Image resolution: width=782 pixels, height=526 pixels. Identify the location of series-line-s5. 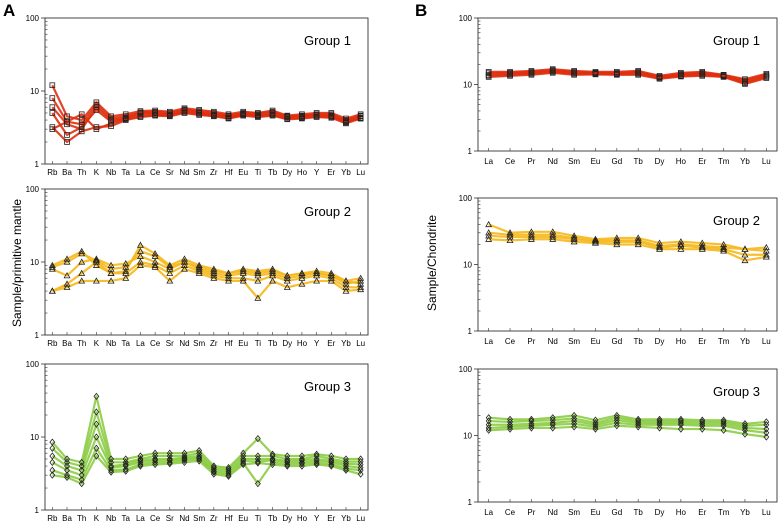
(627, 431).